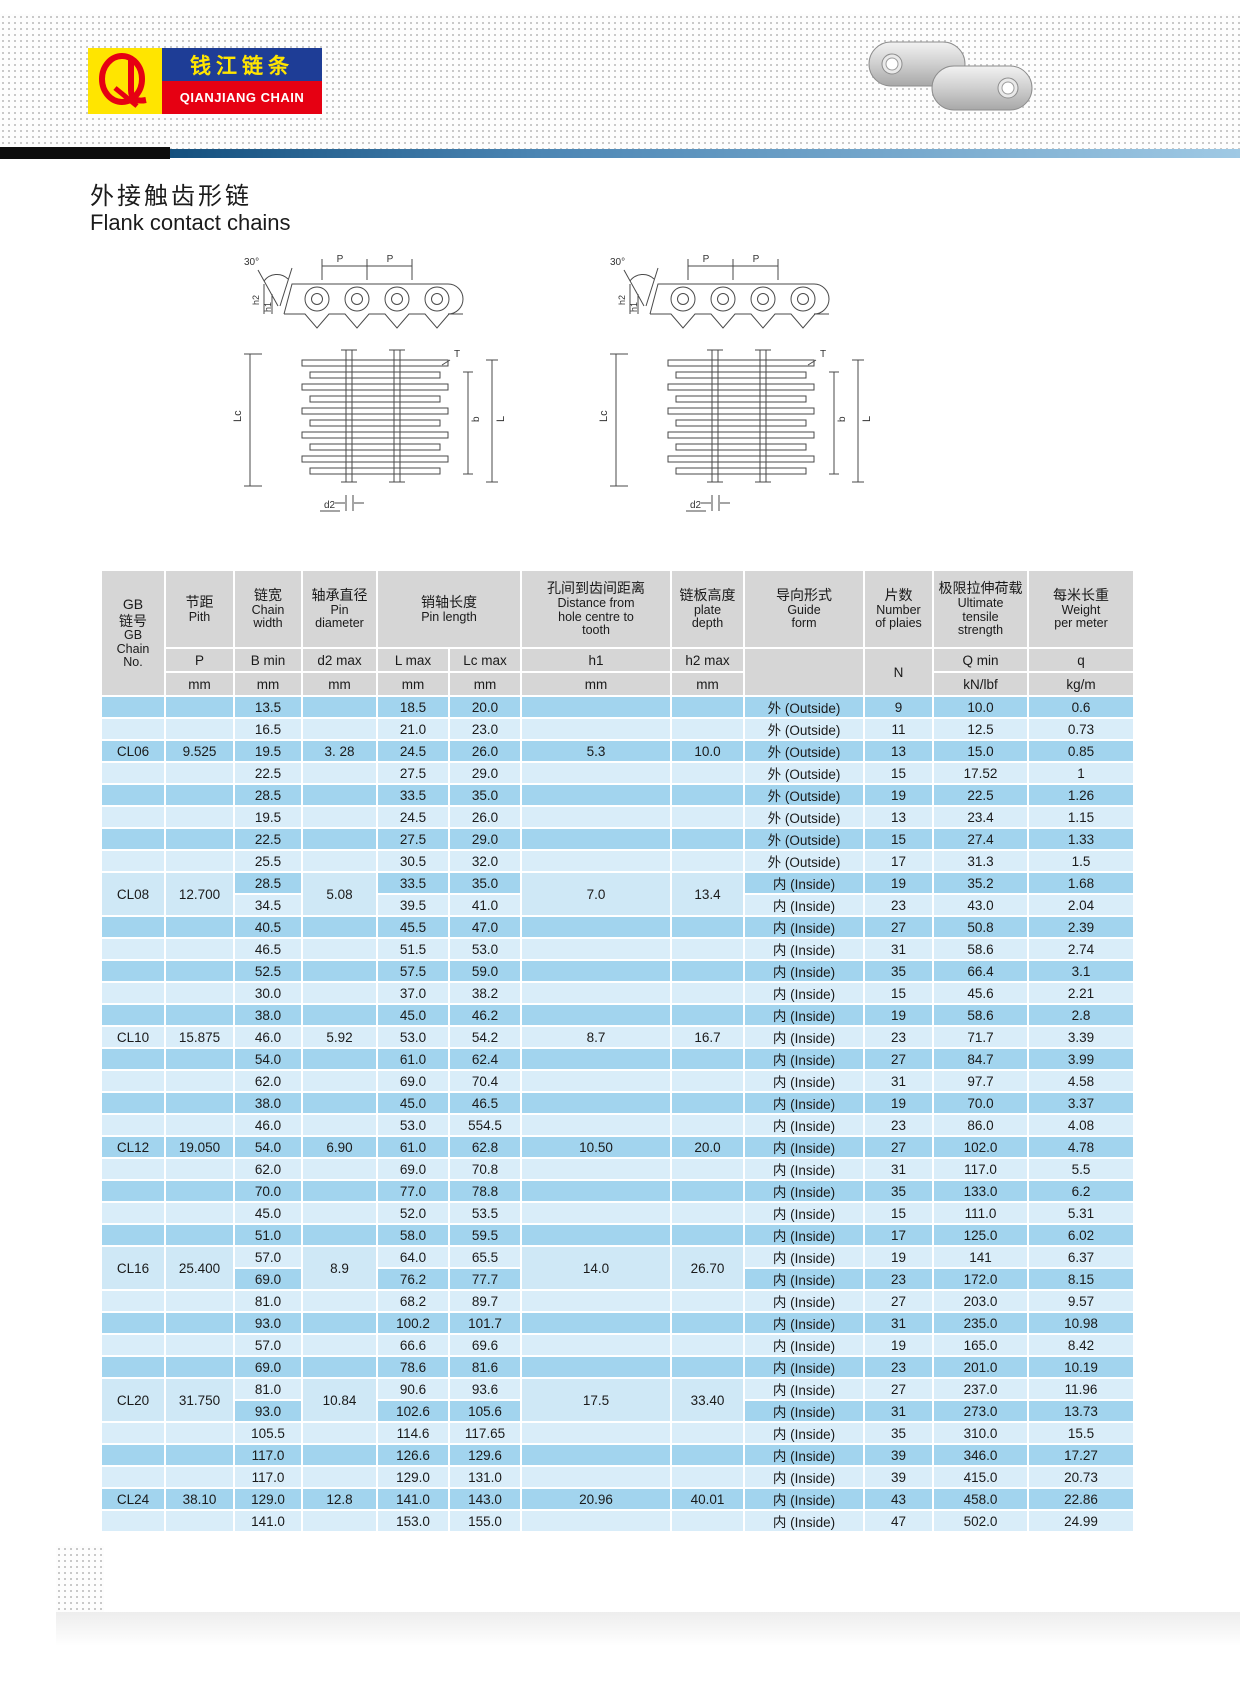 The width and height of the screenshot is (1240, 1683). I want to click on cell-weight: 3.1, so click(1081, 971).